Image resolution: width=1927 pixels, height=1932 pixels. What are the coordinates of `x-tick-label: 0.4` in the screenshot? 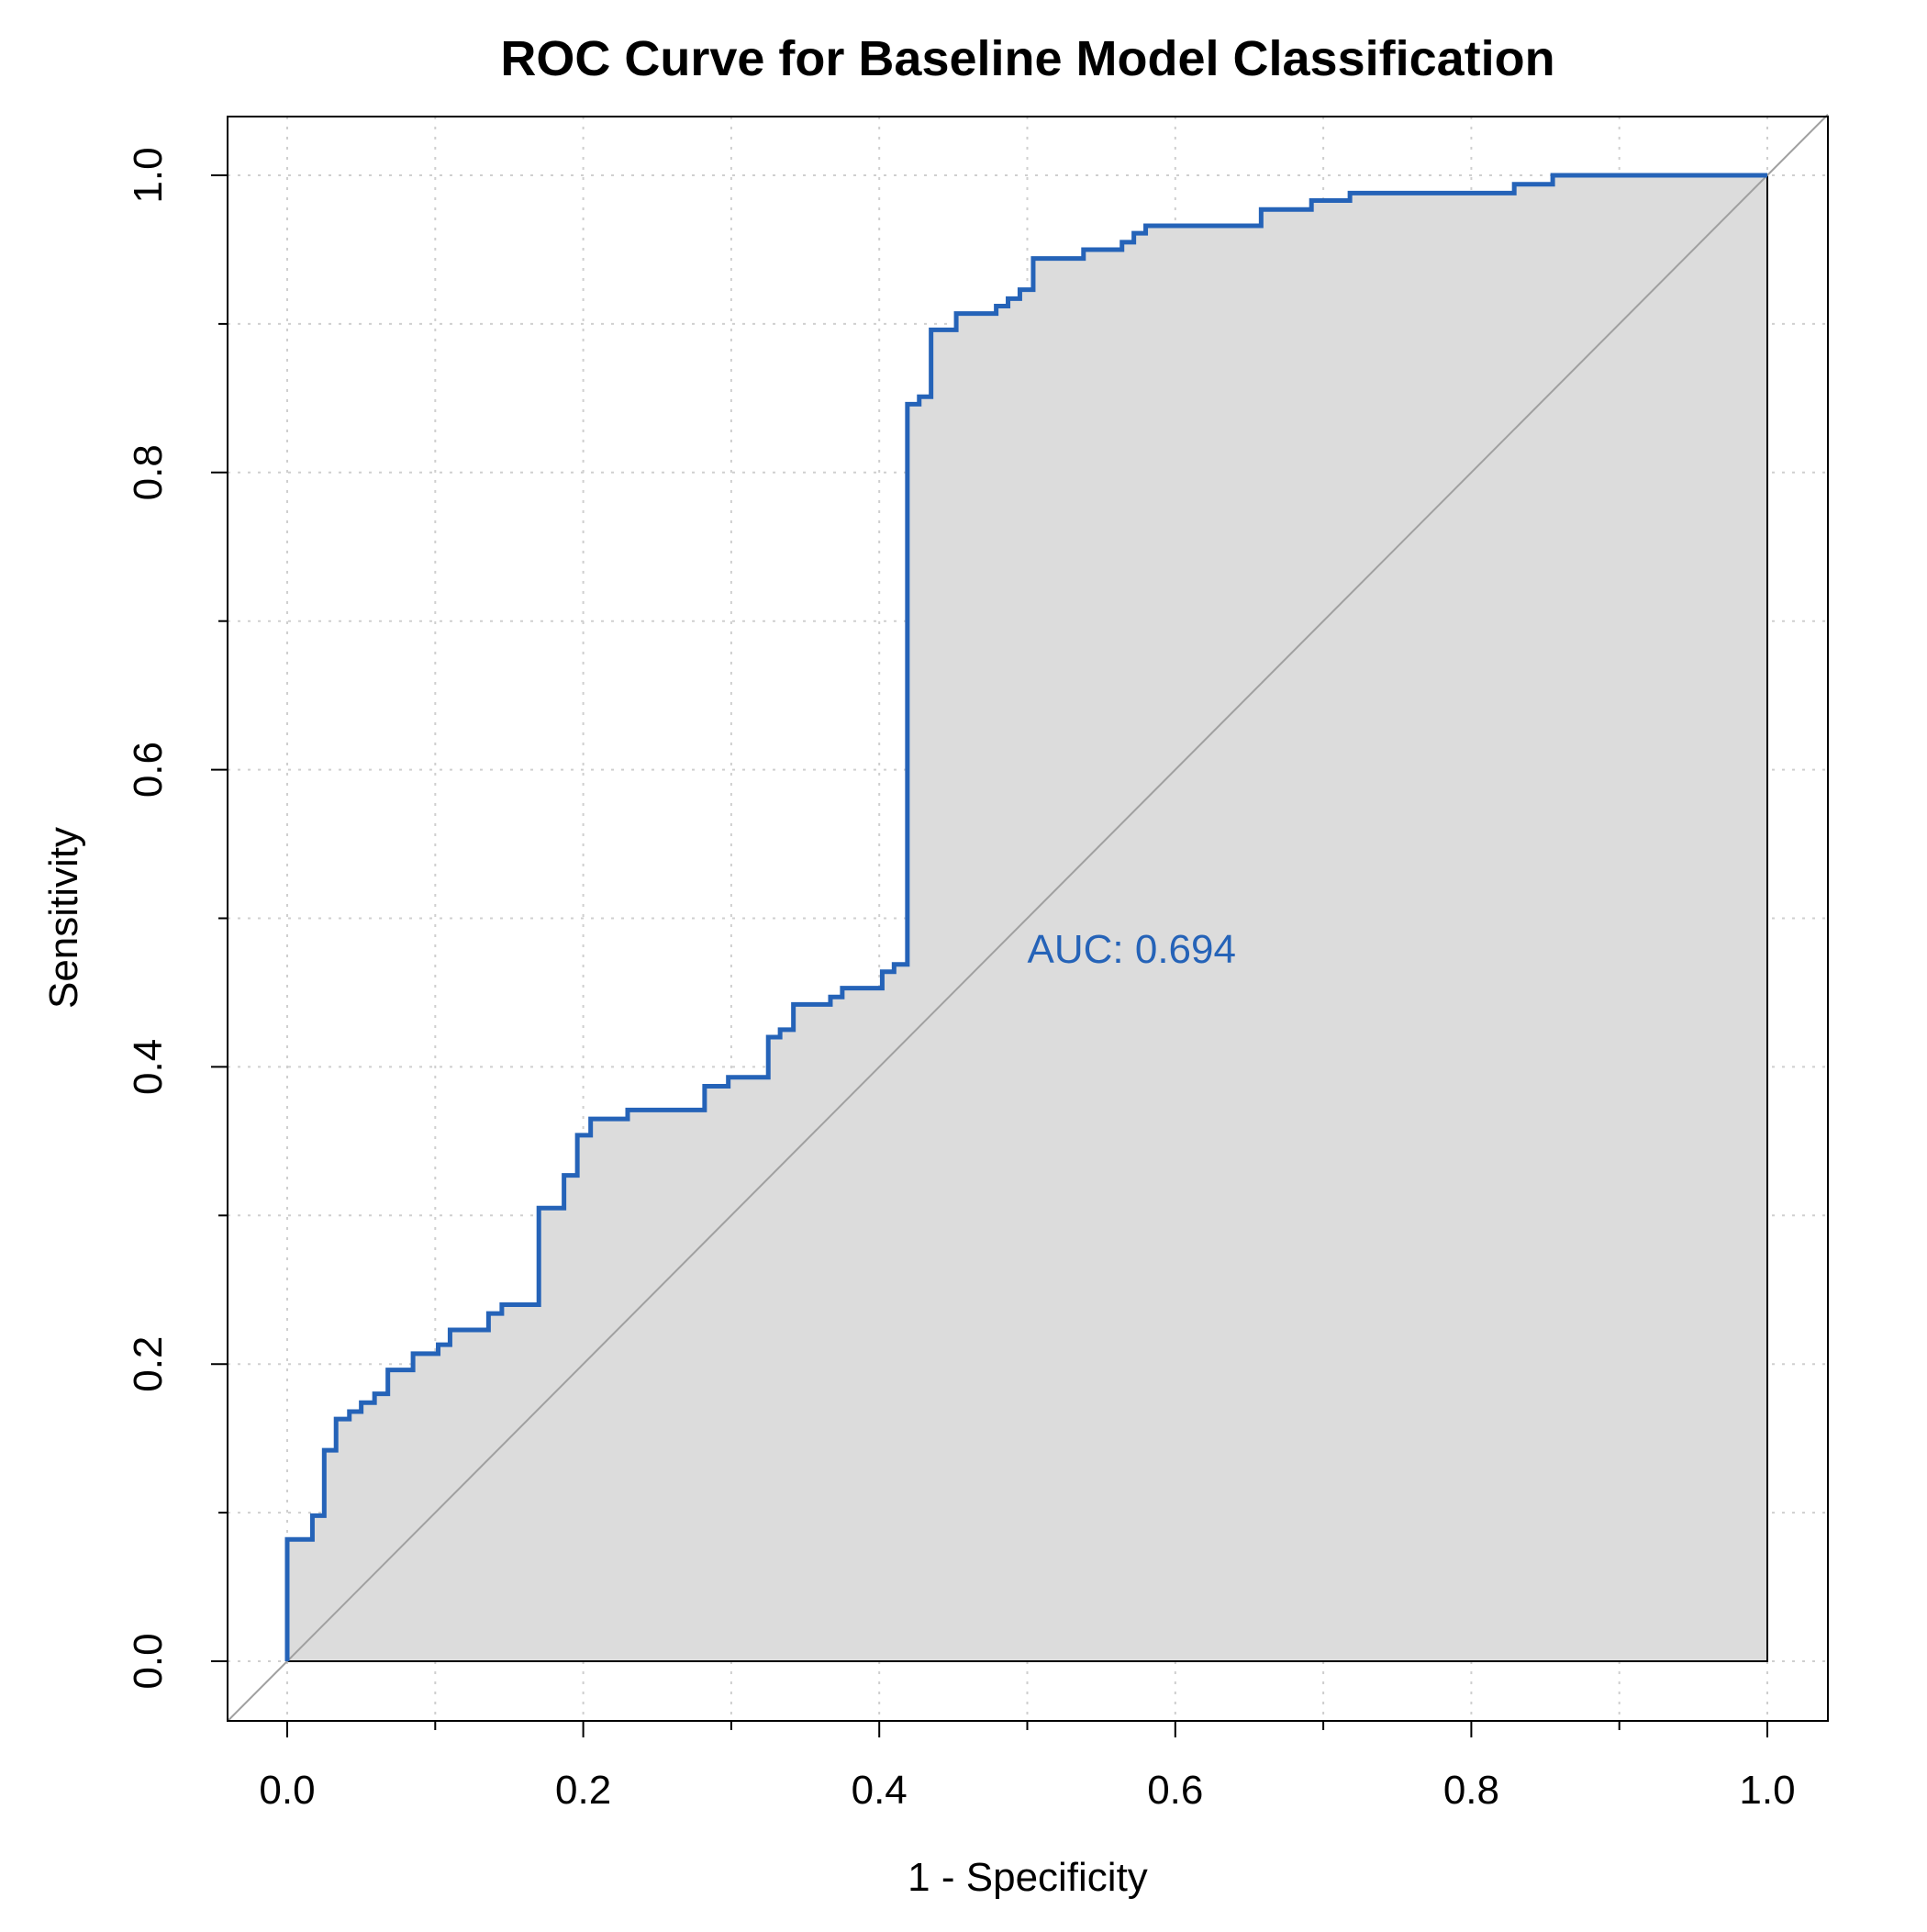 It's located at (880, 1790).